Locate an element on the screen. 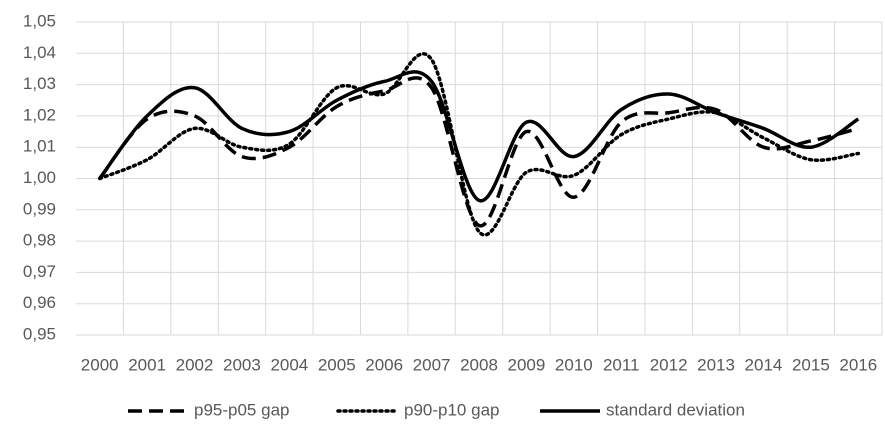 This screenshot has height=425, width=885. y-tick-label: 1,04 is located at coordinates (39, 52).